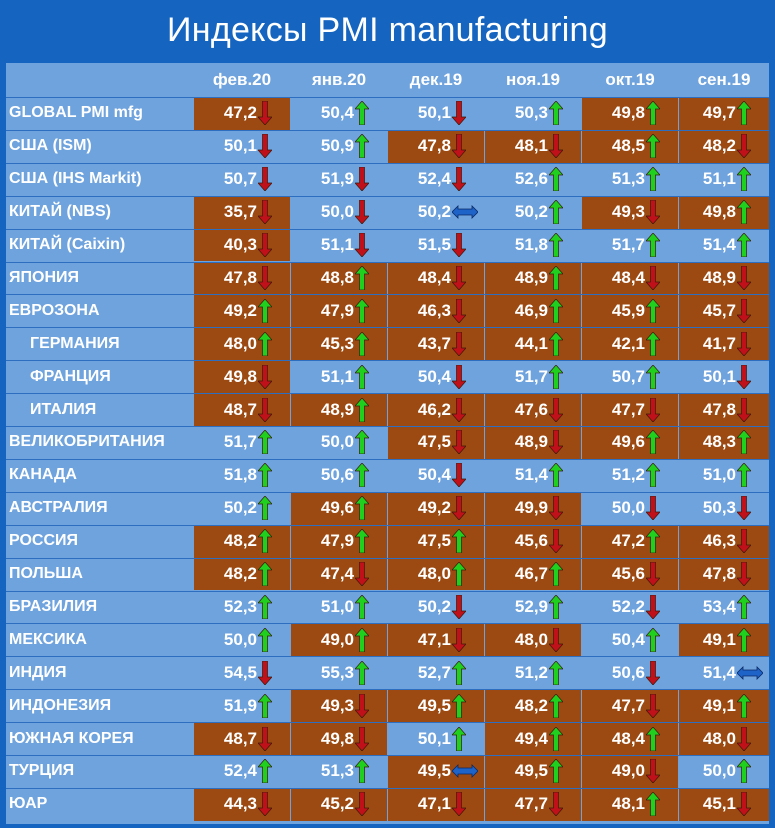 The image size is (775, 828). I want to click on value-cell: 49,1, so click(724, 706).